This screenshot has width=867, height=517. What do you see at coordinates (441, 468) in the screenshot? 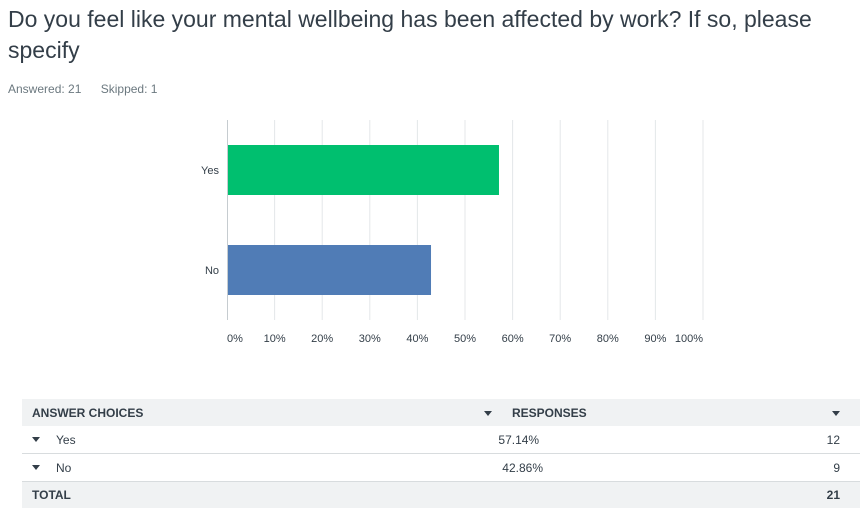
I see `table-row: No 42.86% 9` at bounding box center [441, 468].